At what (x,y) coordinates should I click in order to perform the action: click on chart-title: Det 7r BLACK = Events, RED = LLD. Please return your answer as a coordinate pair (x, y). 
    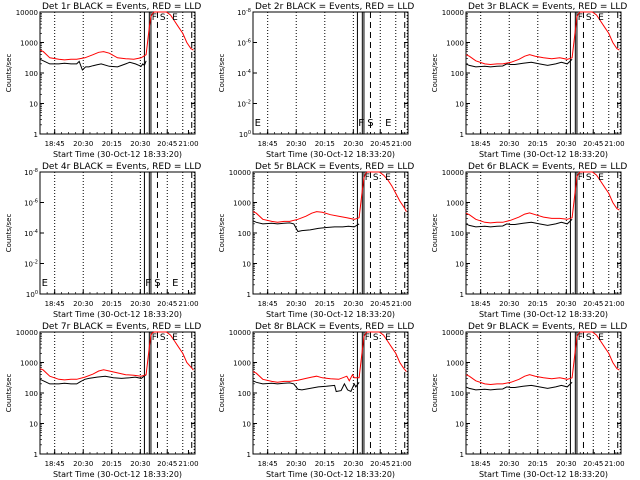
    Looking at the image, I should click on (121, 327).